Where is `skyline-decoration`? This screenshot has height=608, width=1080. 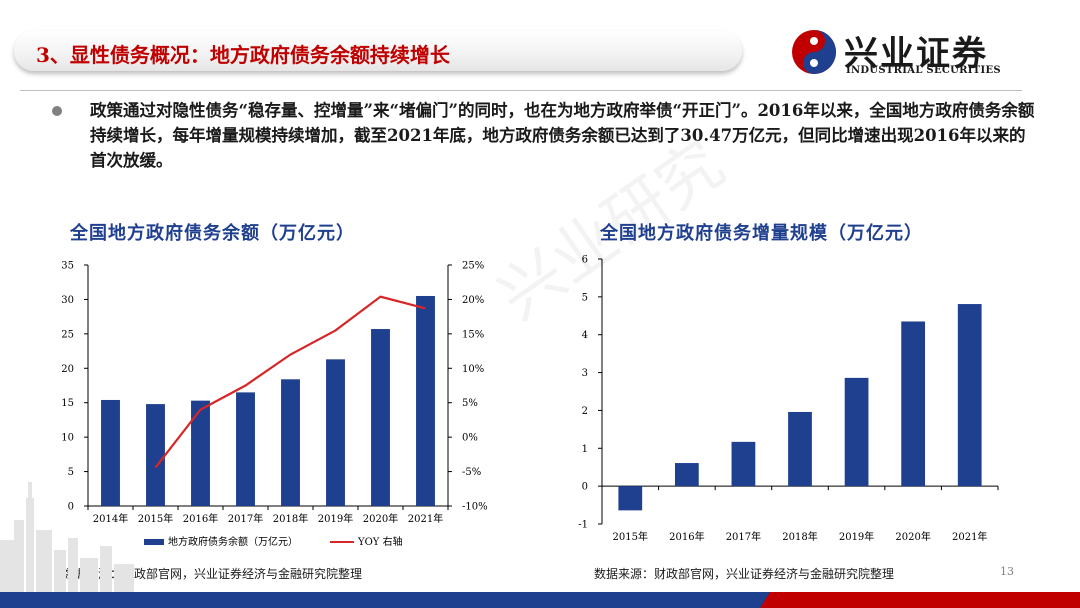
skyline-decoration is located at coordinates (67, 537).